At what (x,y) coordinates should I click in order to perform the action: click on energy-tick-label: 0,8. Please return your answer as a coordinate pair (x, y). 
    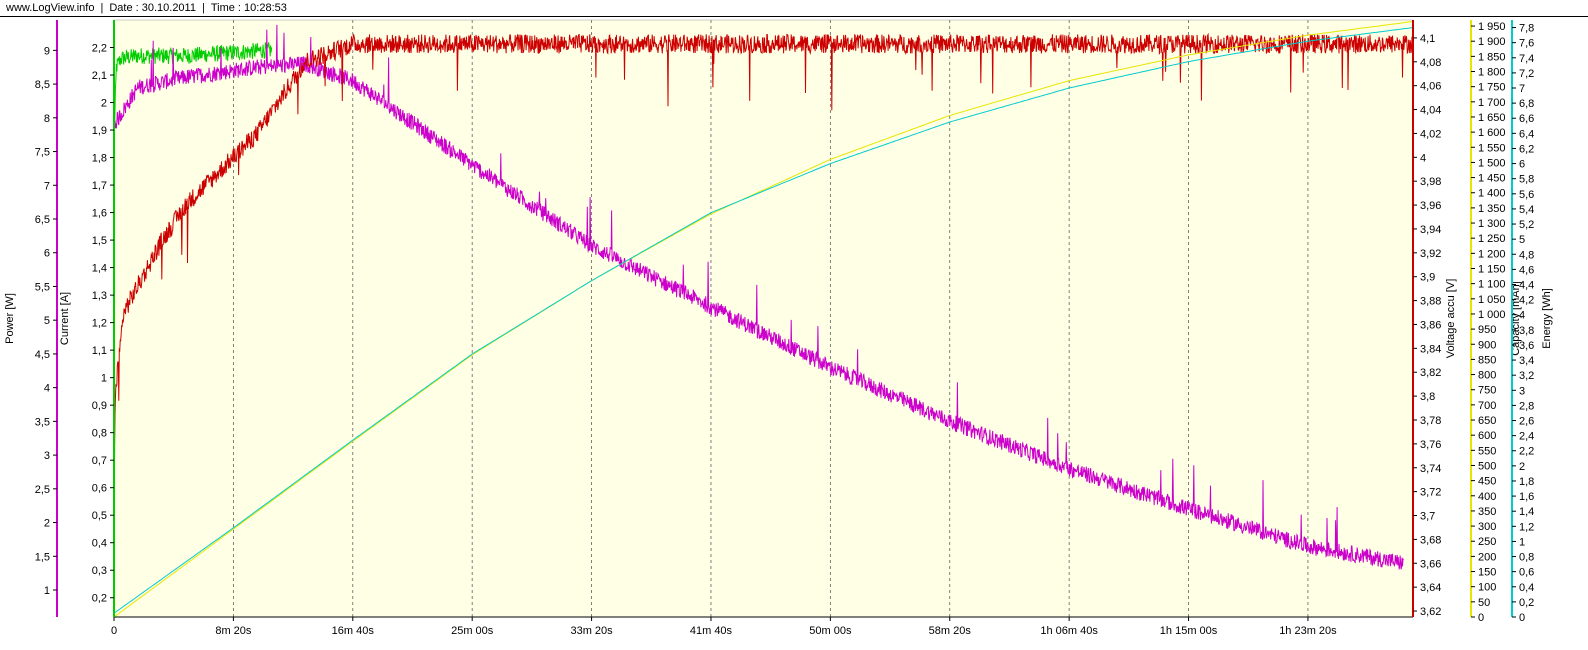
    Looking at the image, I should click on (1526, 558).